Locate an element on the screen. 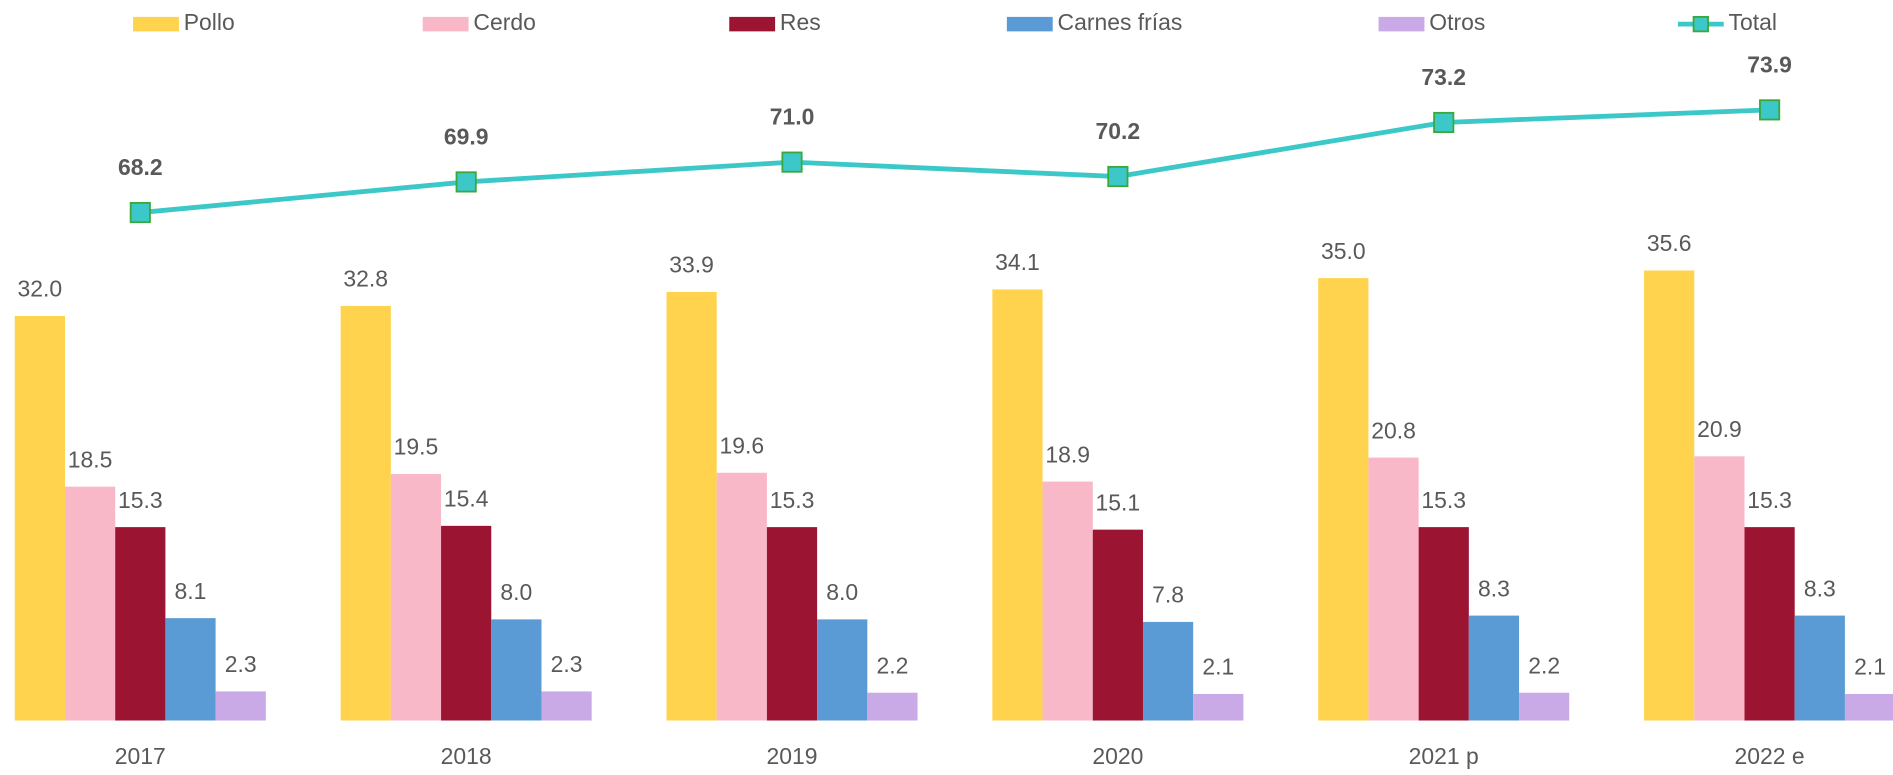 The width and height of the screenshot is (1893, 775). data-label: 7.8 is located at coordinates (1168, 595).